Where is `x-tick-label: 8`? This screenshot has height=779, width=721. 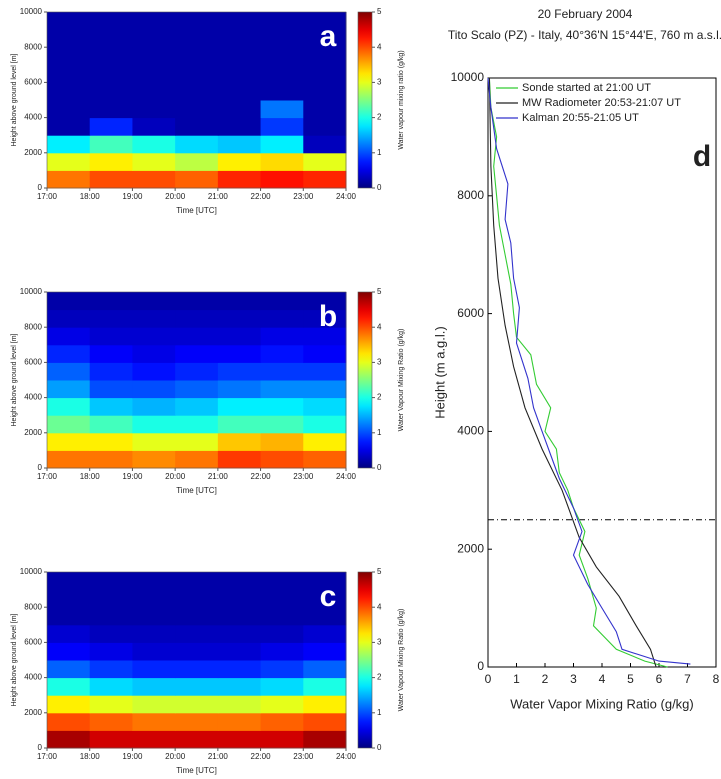 x-tick-label: 8 is located at coordinates (716, 679).